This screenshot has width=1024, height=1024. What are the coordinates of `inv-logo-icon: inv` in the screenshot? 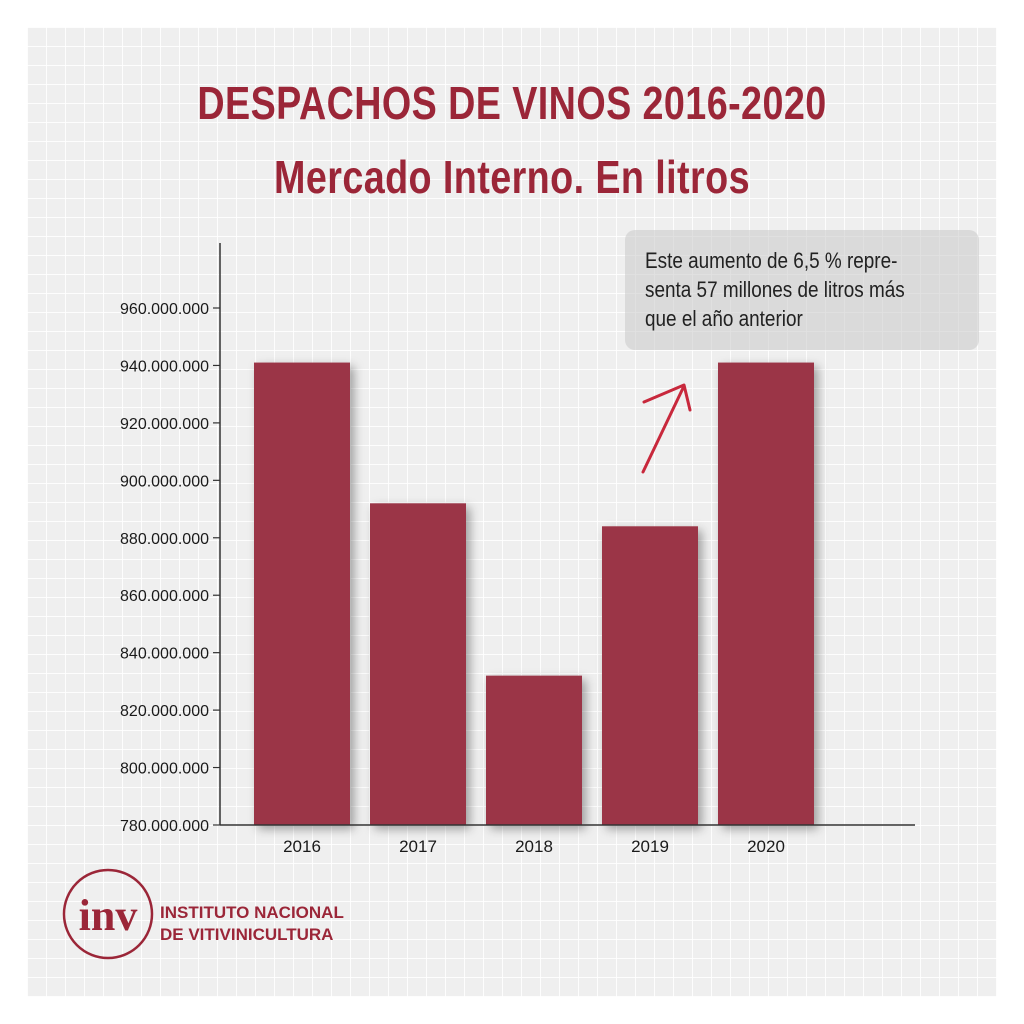 It's located at (108, 914).